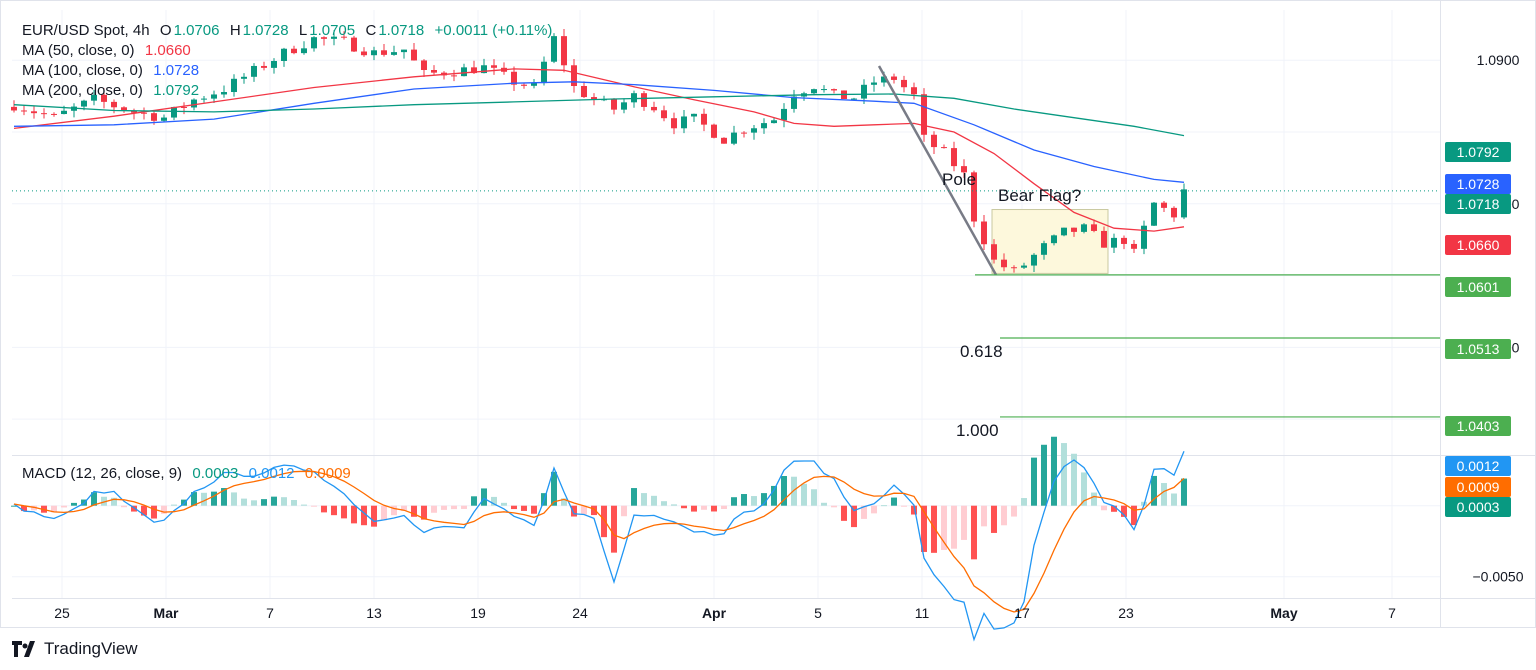  Describe the element at coordinates (102, 473) in the screenshot. I see `macd-label: MACD (12, 26, close, 9)` at that location.